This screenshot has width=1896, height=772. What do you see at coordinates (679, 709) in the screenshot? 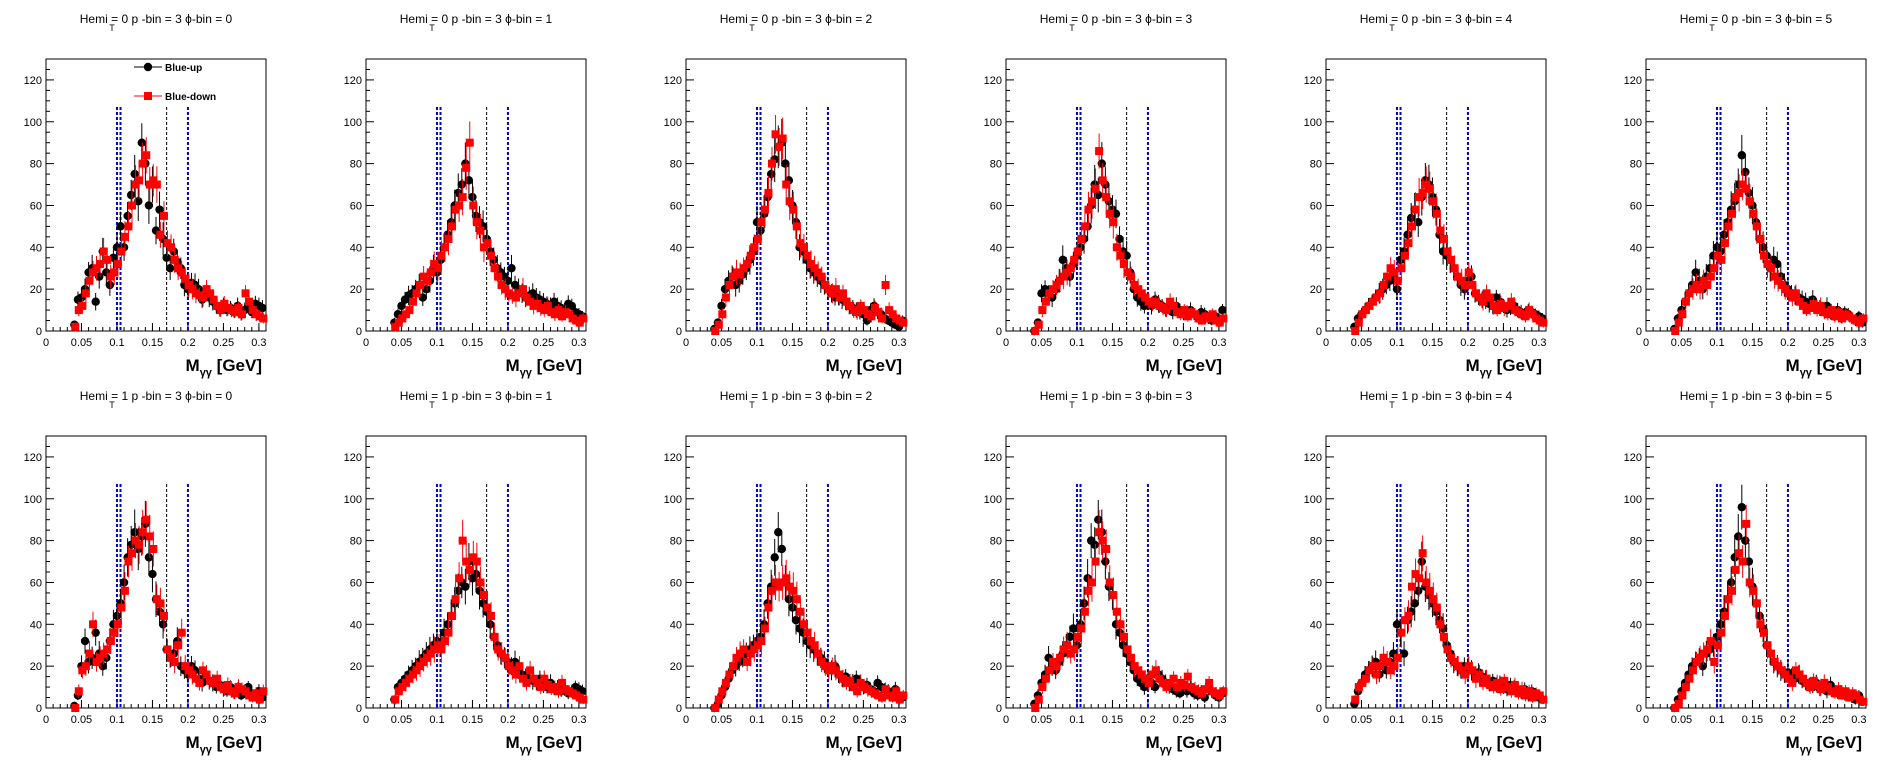
I see `y-tick-label: 0` at bounding box center [679, 709].